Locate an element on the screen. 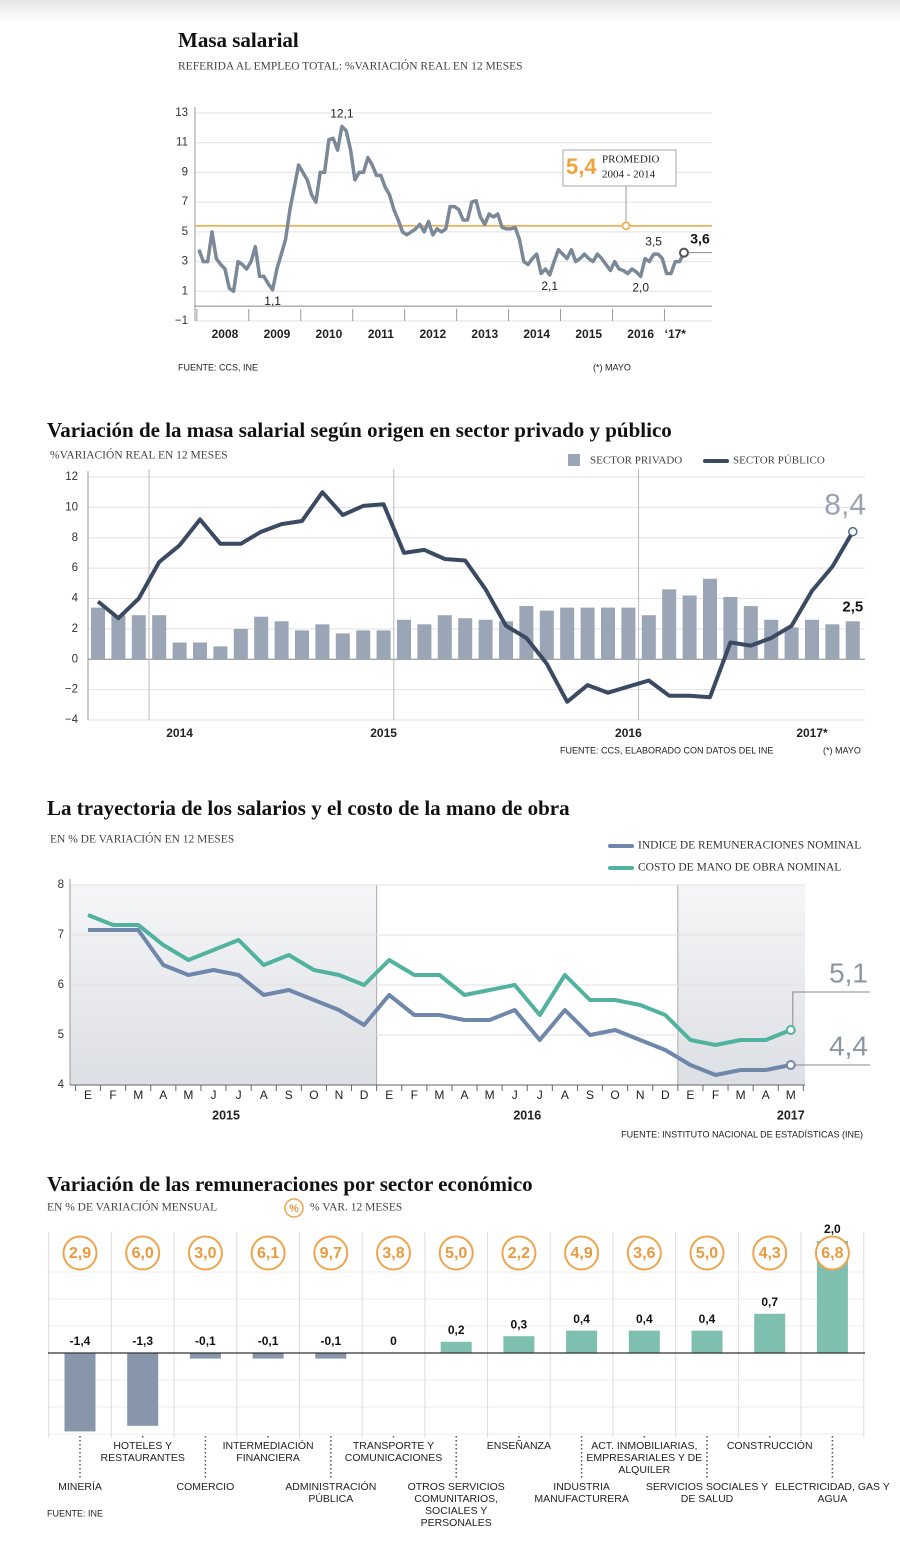 This screenshot has width=900, height=1557. category-label: HOTELES Y RESTAURANTES is located at coordinates (142, 1452).